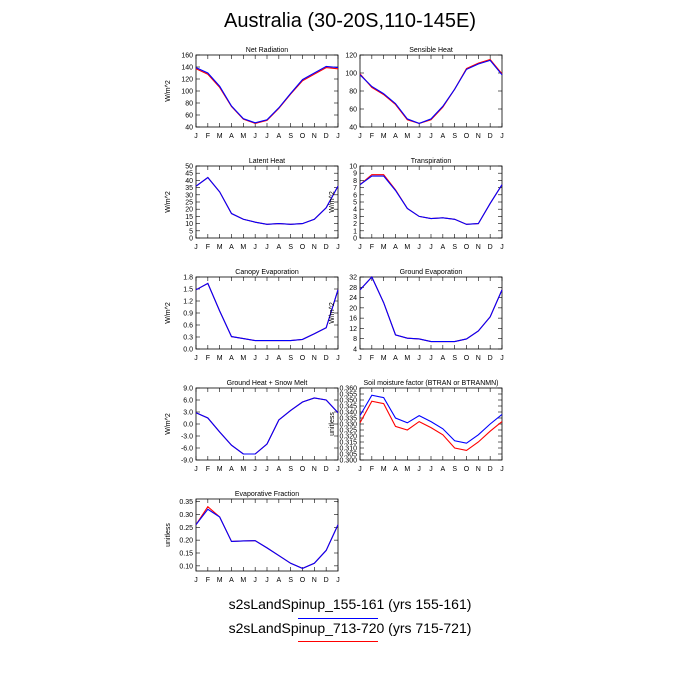  I want to click on panel-6-ytick-label: 4, so click(355, 350).